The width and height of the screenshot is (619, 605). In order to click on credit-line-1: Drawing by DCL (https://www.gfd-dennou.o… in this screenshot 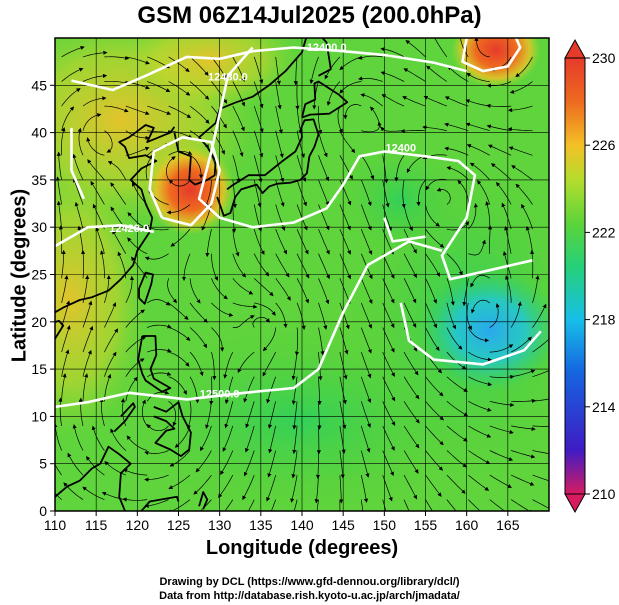, I will do `click(309, 582)`.